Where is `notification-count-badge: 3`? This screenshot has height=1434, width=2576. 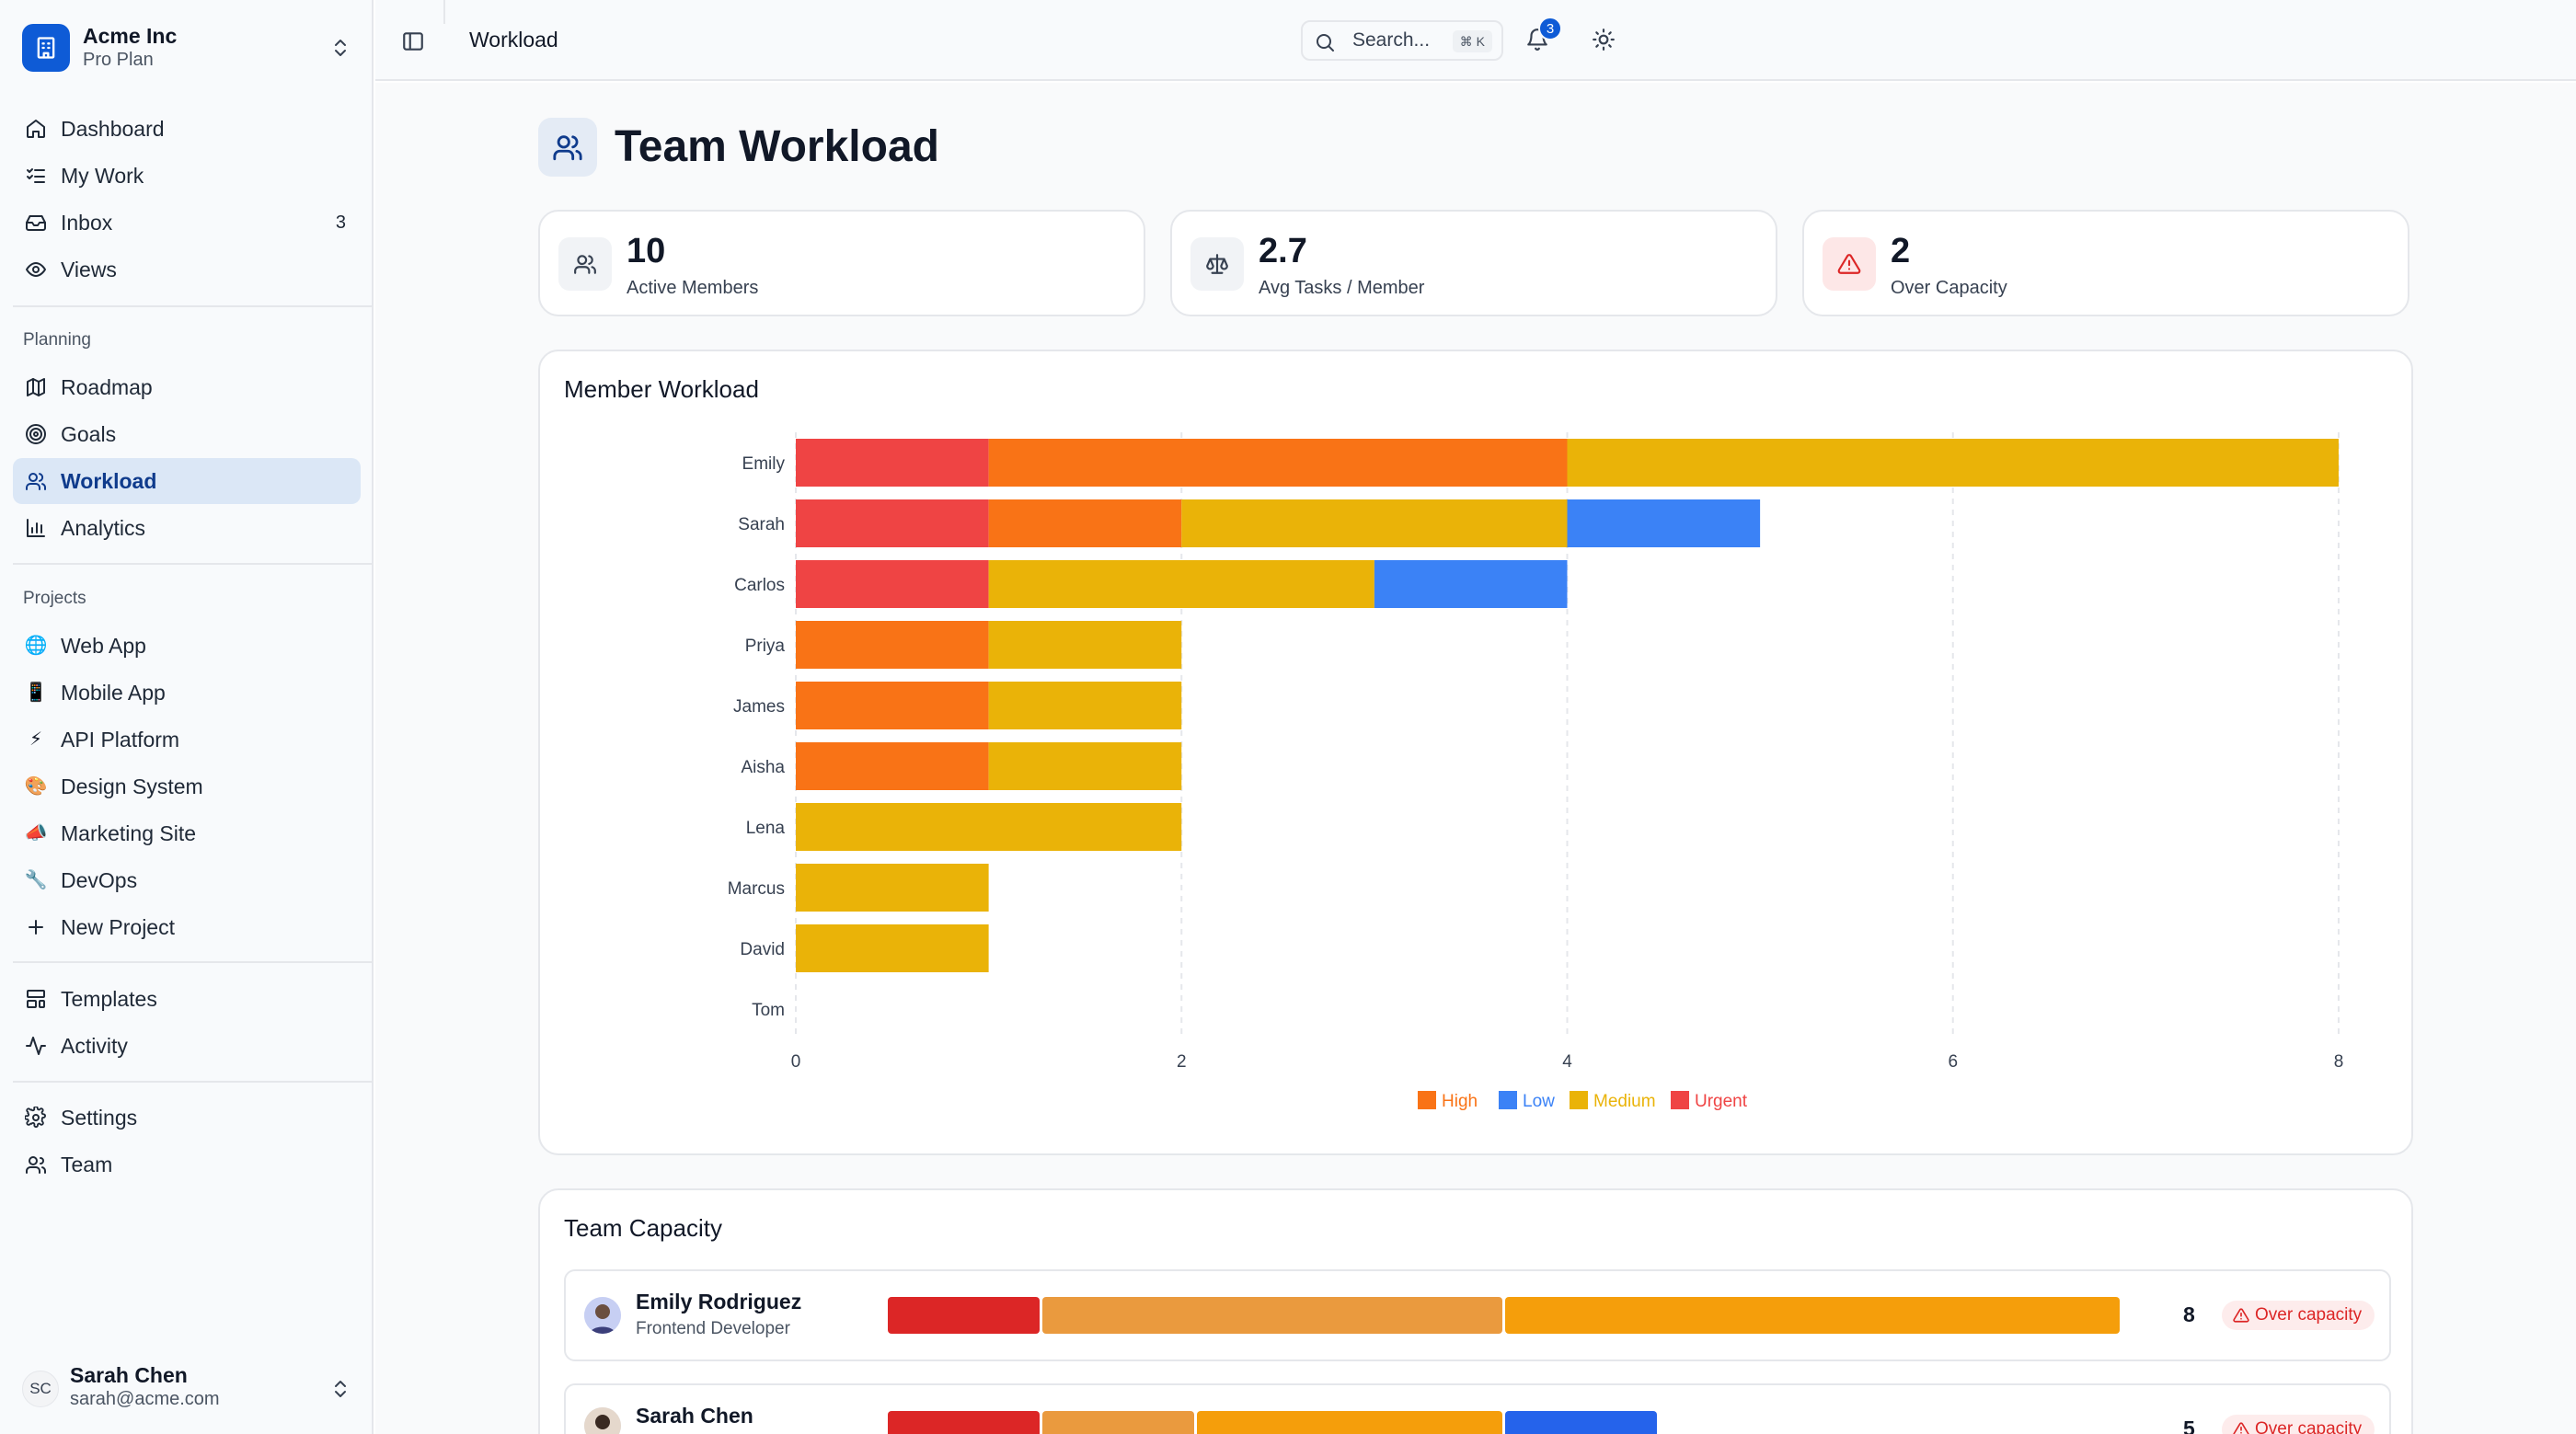 notification-count-badge: 3 is located at coordinates (1550, 28).